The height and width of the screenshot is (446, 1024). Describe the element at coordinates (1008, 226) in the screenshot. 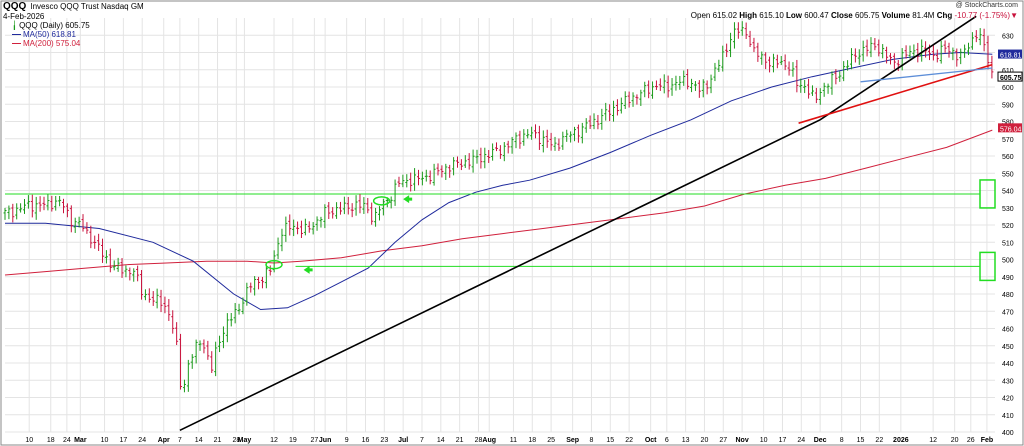

I see `y-tick-label: 520` at that location.